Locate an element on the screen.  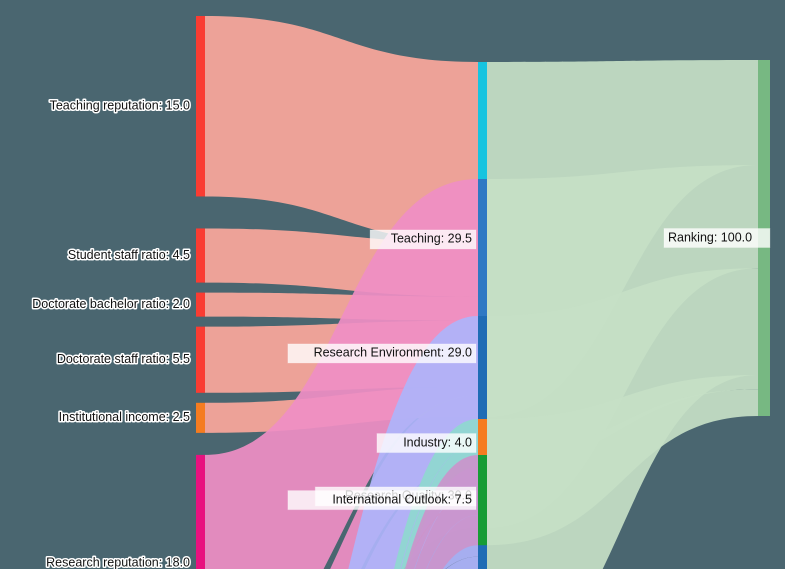
node-label-text-research_reputation: Research reputation: 18.0 is located at coordinates (118, 562).